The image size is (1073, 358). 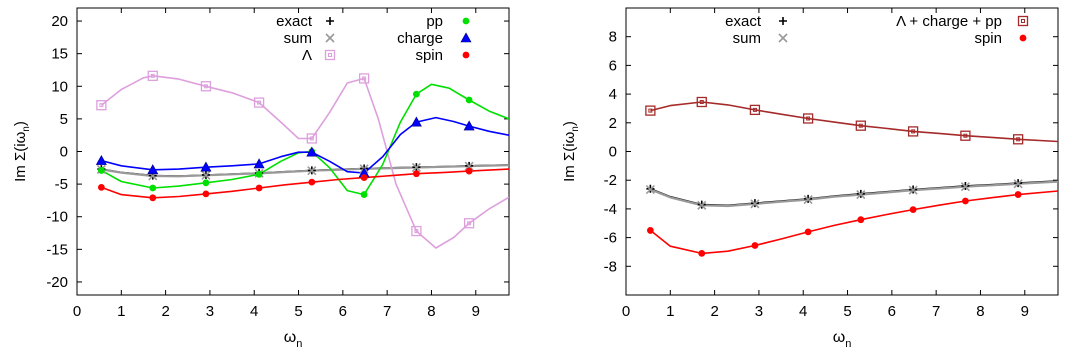 I want to click on legend-marker-inner, so click(x=330, y=55).